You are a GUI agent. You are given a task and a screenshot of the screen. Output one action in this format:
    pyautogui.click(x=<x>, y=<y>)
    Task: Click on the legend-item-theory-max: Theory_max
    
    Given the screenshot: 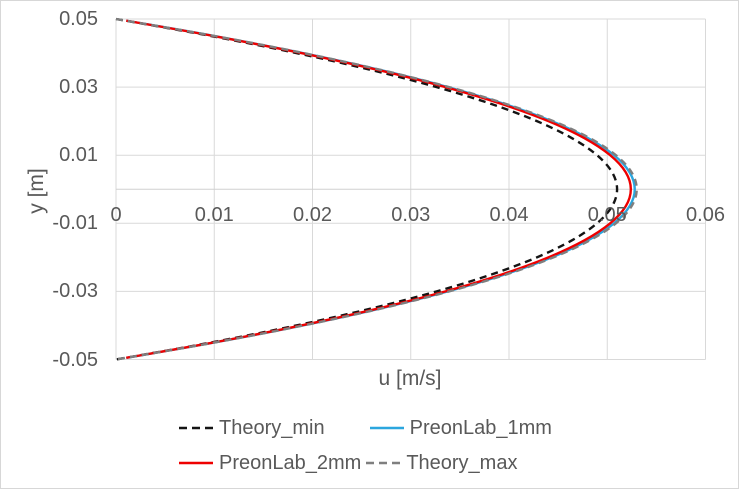 What is the action you would take?
    pyautogui.click(x=441, y=463)
    